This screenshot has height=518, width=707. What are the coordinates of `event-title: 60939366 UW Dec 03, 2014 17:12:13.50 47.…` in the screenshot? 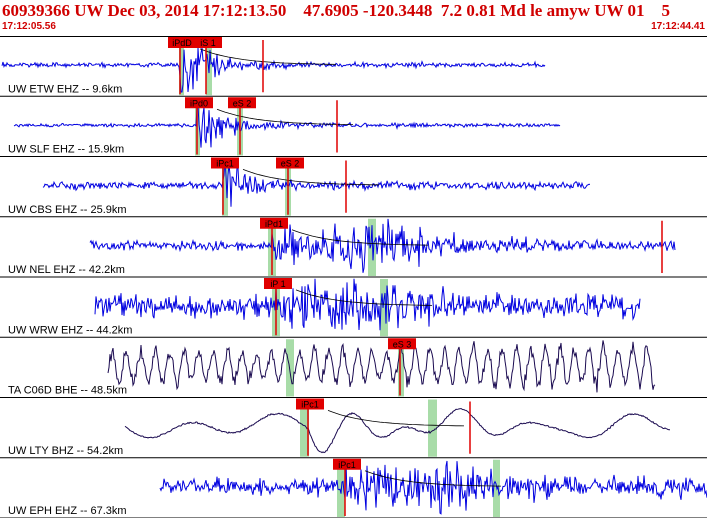 It's located at (336, 10).